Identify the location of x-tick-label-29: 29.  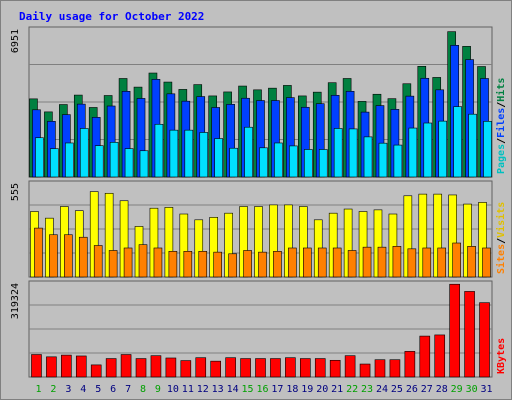
(457, 389).